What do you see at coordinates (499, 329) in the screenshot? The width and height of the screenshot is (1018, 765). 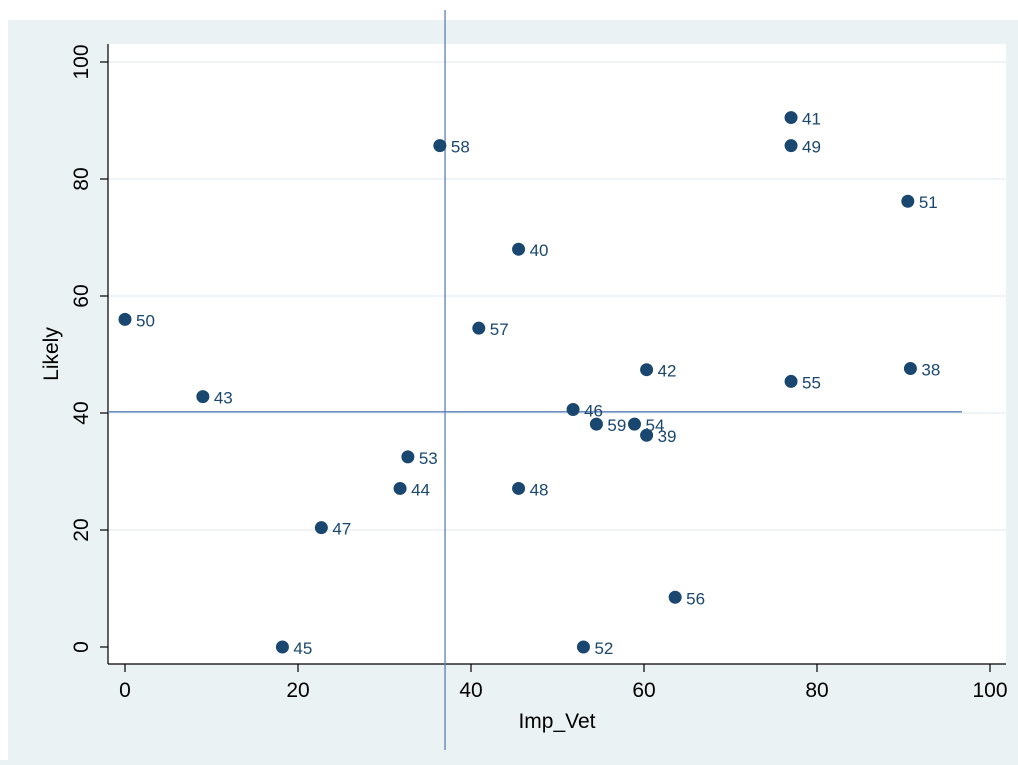 I see `point-label-57: 57` at bounding box center [499, 329].